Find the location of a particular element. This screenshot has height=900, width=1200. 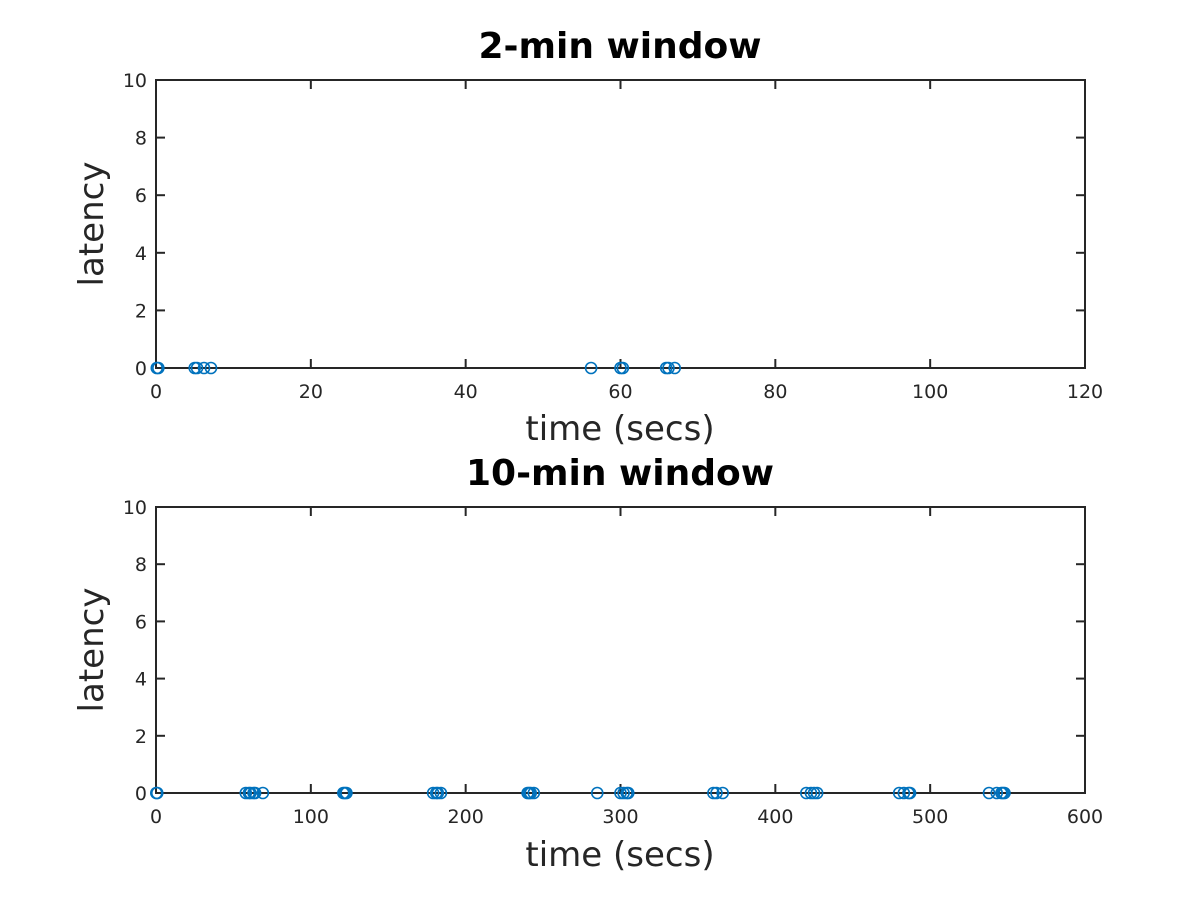

x-tick-label: 600 is located at coordinates (1085, 817).